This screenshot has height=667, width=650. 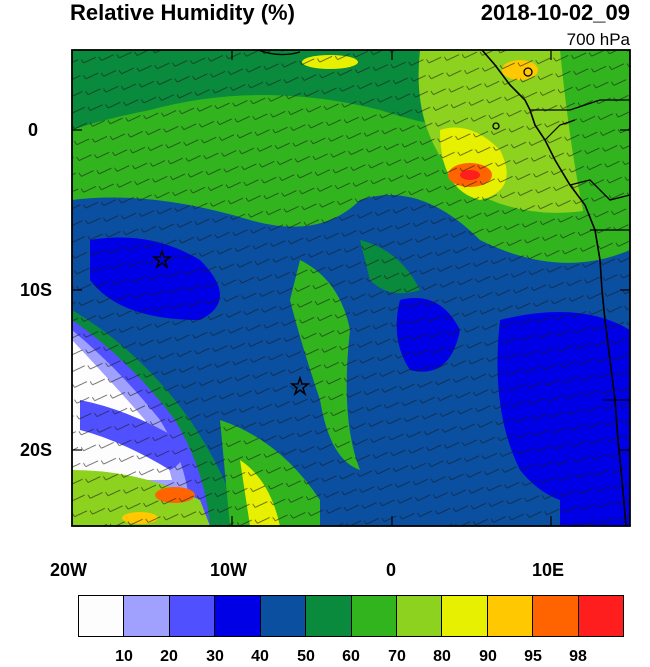 What do you see at coordinates (306, 656) in the screenshot?
I see `colorbar-label: 50` at bounding box center [306, 656].